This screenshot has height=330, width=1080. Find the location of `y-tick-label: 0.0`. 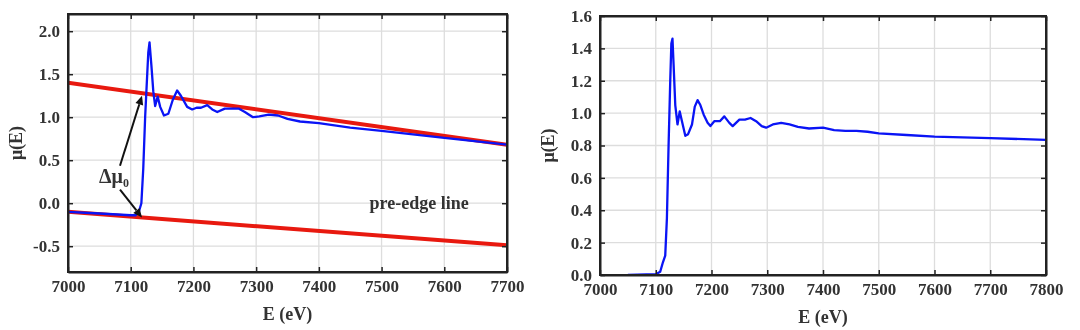

y-tick-label: 0.0 is located at coordinates (49, 204).